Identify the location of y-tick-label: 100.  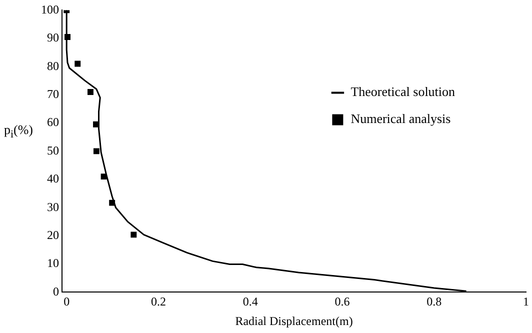
(50, 9).